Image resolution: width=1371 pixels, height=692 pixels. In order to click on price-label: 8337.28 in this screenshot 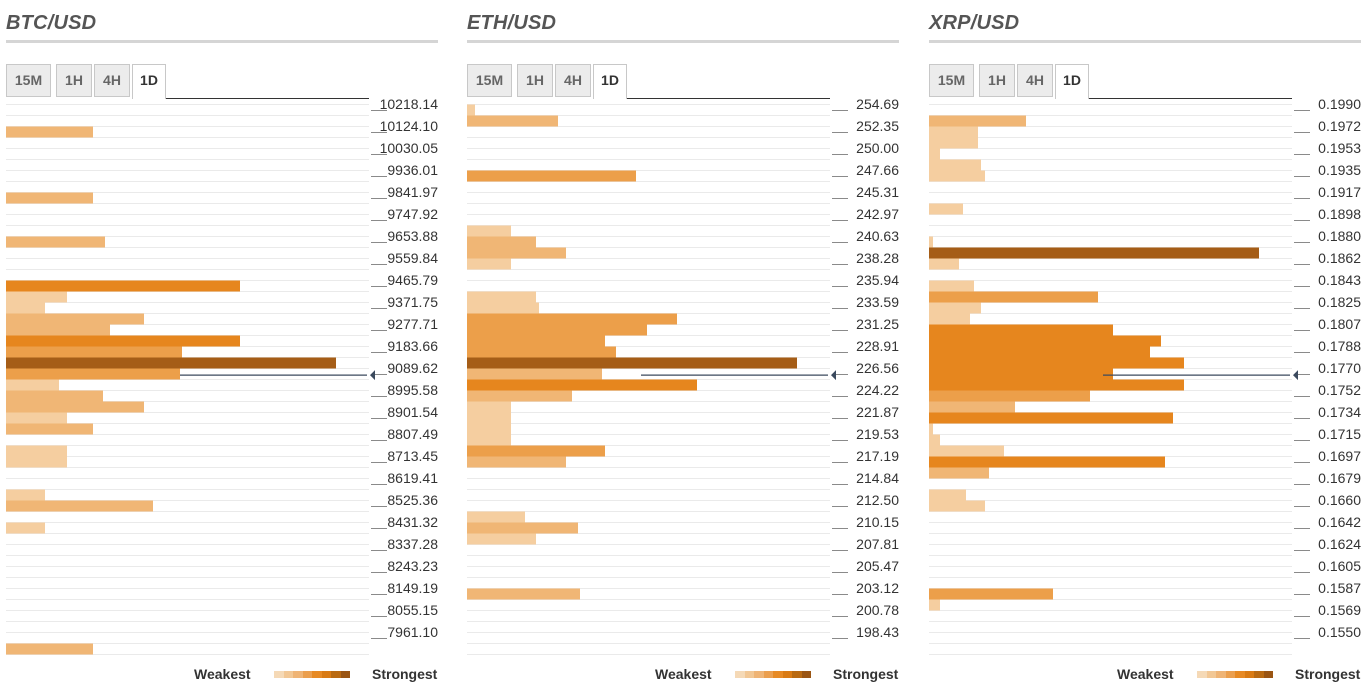, I will do `click(412, 544)`.